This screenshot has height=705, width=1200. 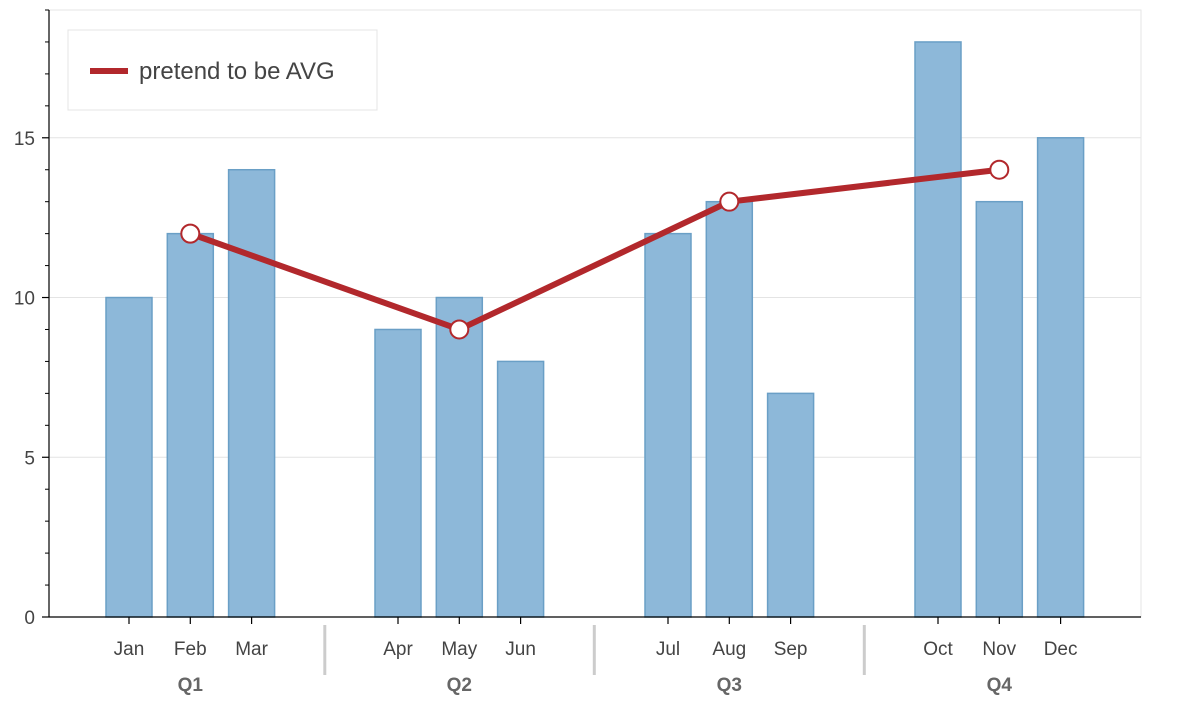 What do you see at coordinates (729, 649) in the screenshot?
I see `x-tick-label-aug: Aug` at bounding box center [729, 649].